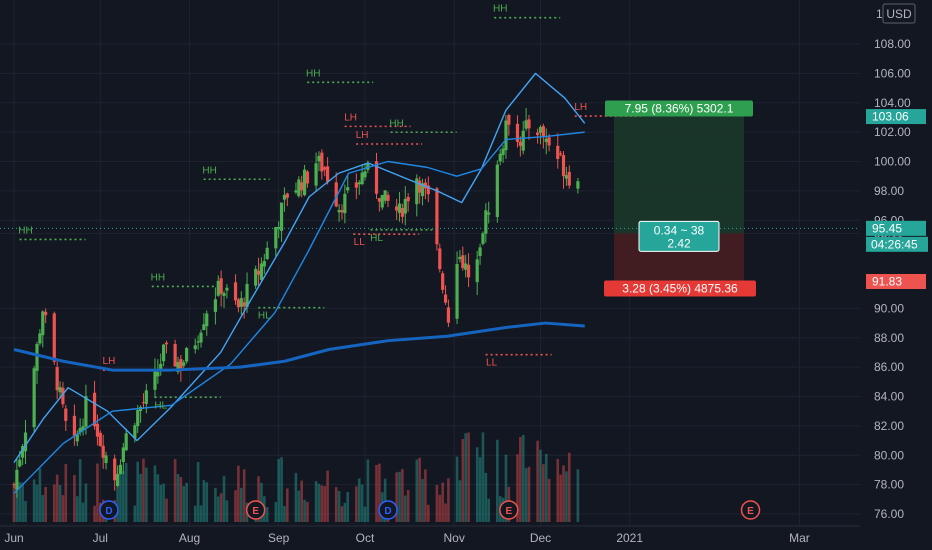 The width and height of the screenshot is (932, 550). What do you see at coordinates (890, 117) in the screenshot?
I see `svg-text: 103.06` at bounding box center [890, 117].